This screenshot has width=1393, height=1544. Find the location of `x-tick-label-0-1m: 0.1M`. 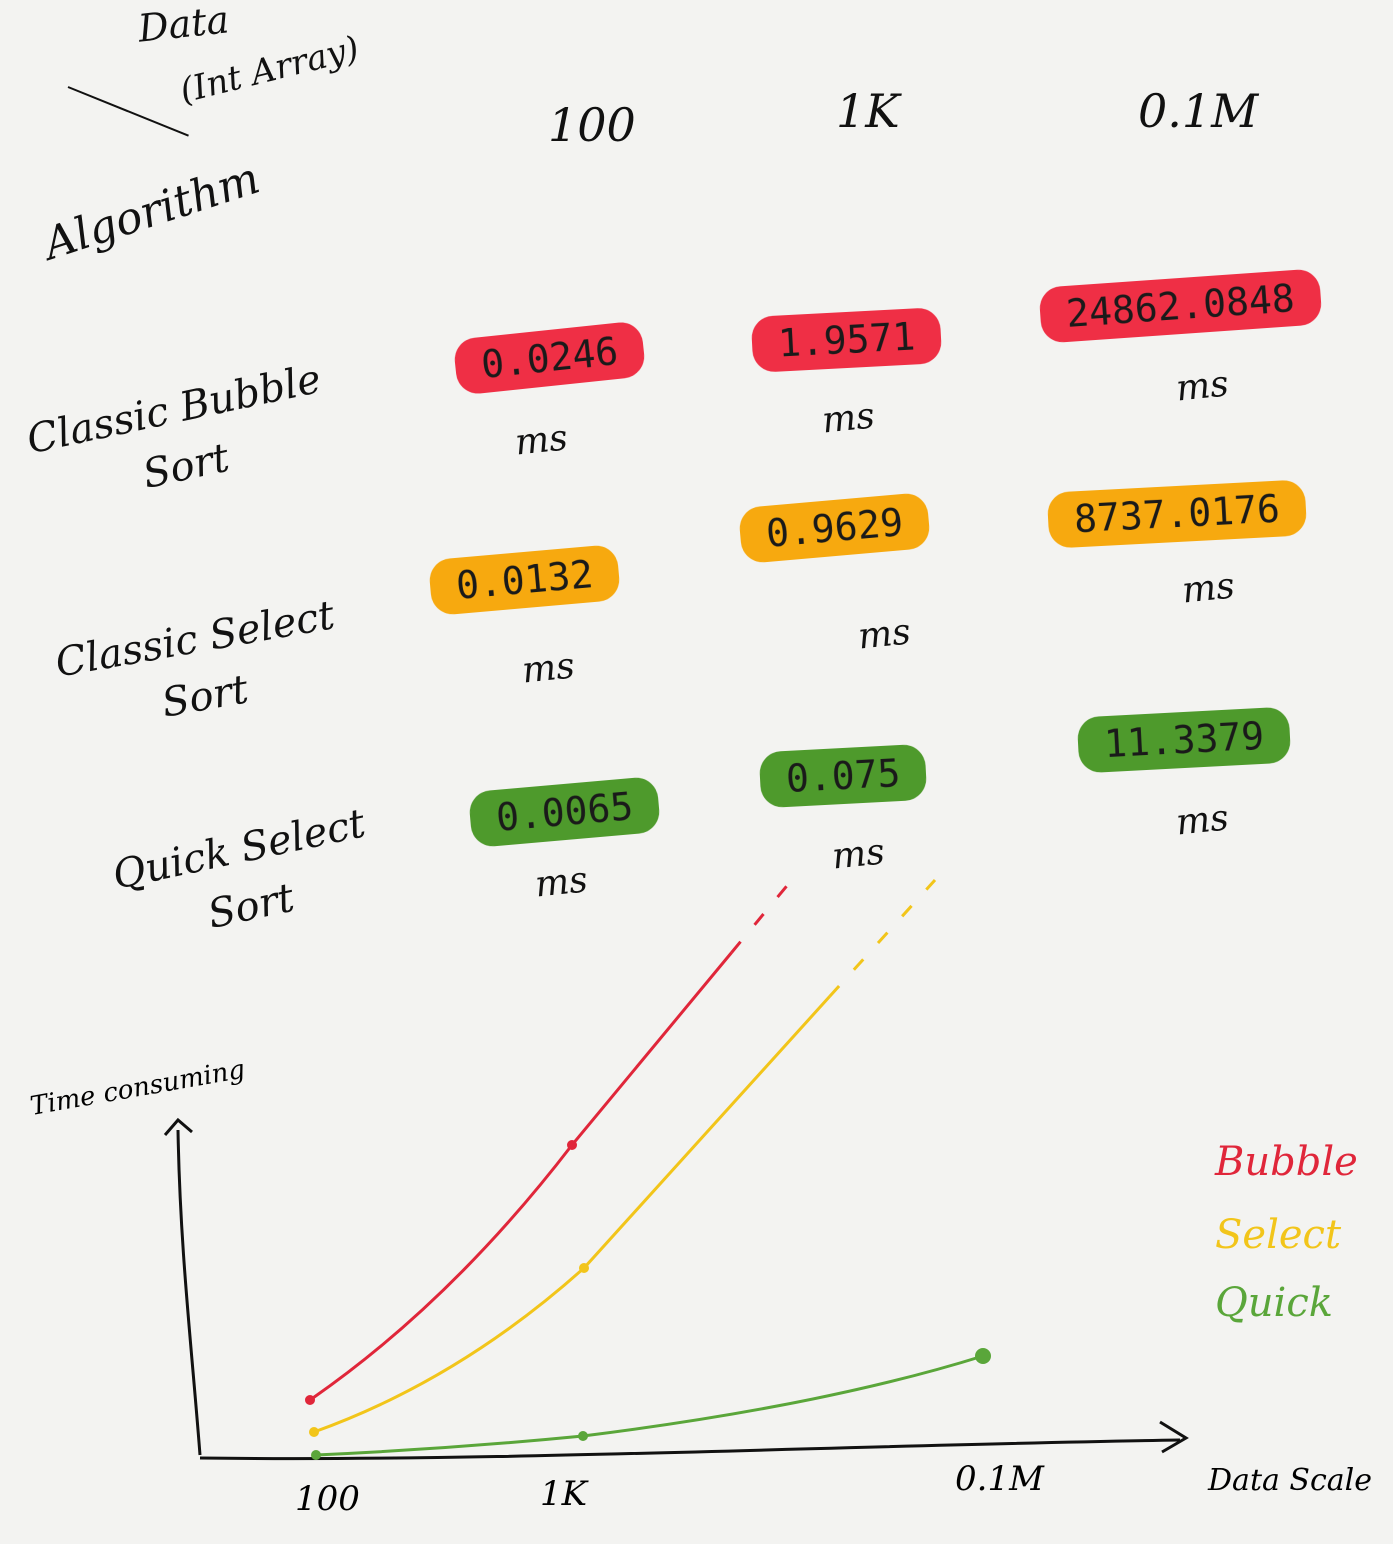

x-tick-label-0-1m: 0.1M is located at coordinates (1000, 1479).